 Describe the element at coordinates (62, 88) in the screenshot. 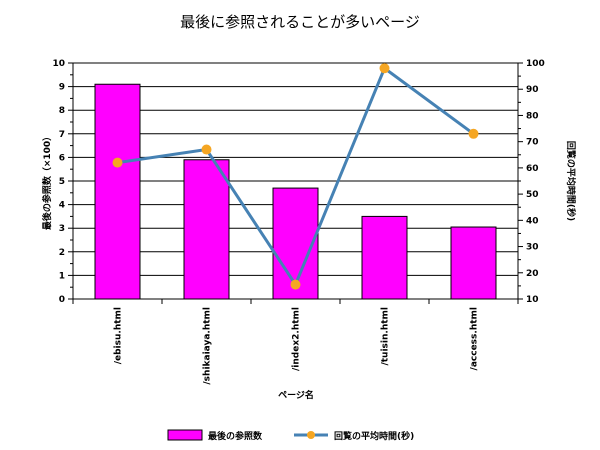

I see `left-tick-label: 9` at that location.